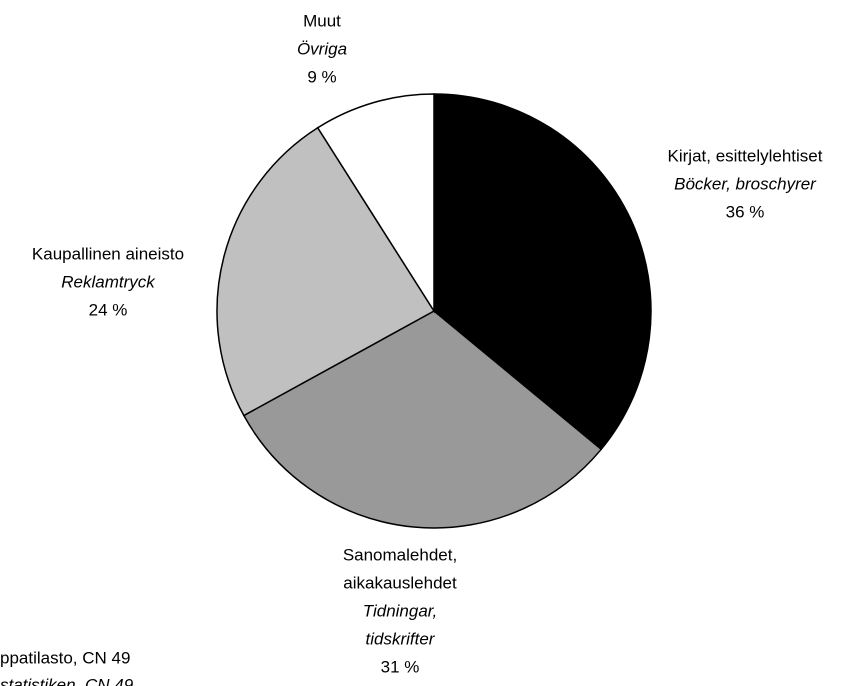  I want to click on value-label: 36 %, so click(745, 211).